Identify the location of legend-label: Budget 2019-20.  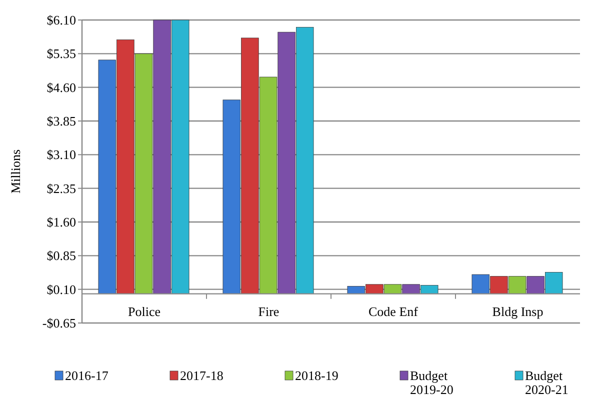
(432, 382).